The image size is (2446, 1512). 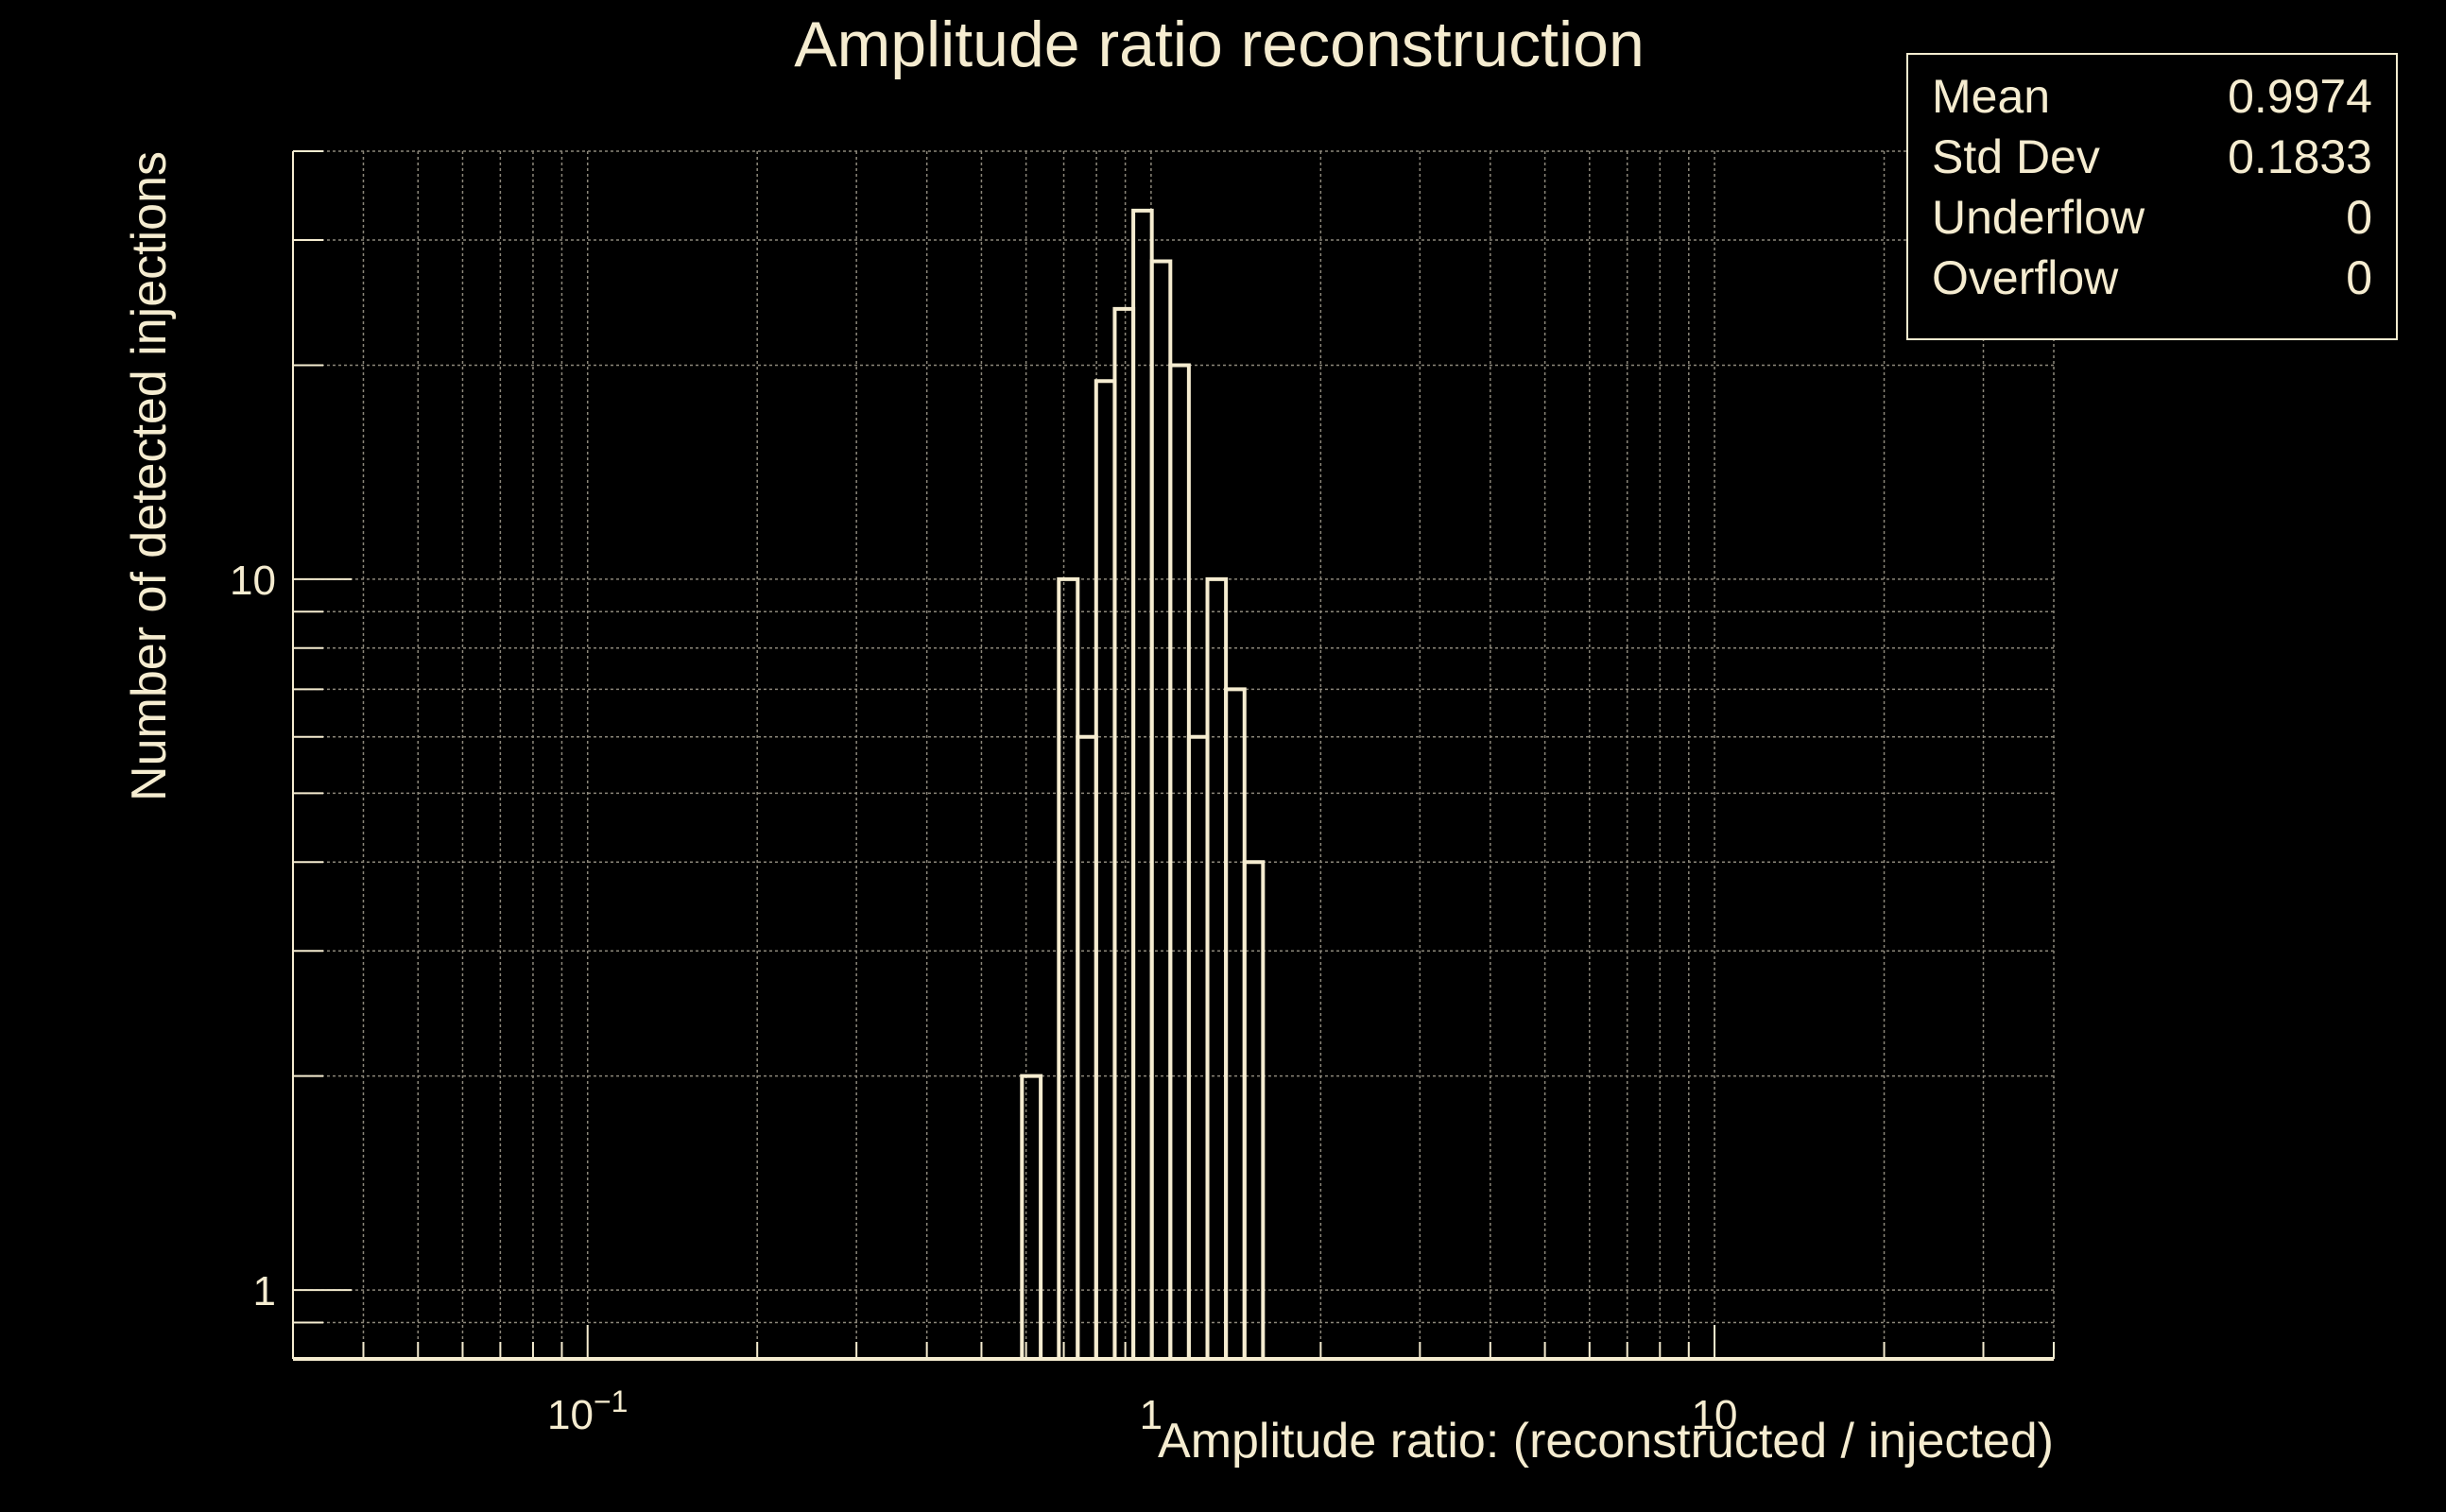 What do you see at coordinates (2026, 277) in the screenshot?
I see `stats-label: Overflow` at bounding box center [2026, 277].